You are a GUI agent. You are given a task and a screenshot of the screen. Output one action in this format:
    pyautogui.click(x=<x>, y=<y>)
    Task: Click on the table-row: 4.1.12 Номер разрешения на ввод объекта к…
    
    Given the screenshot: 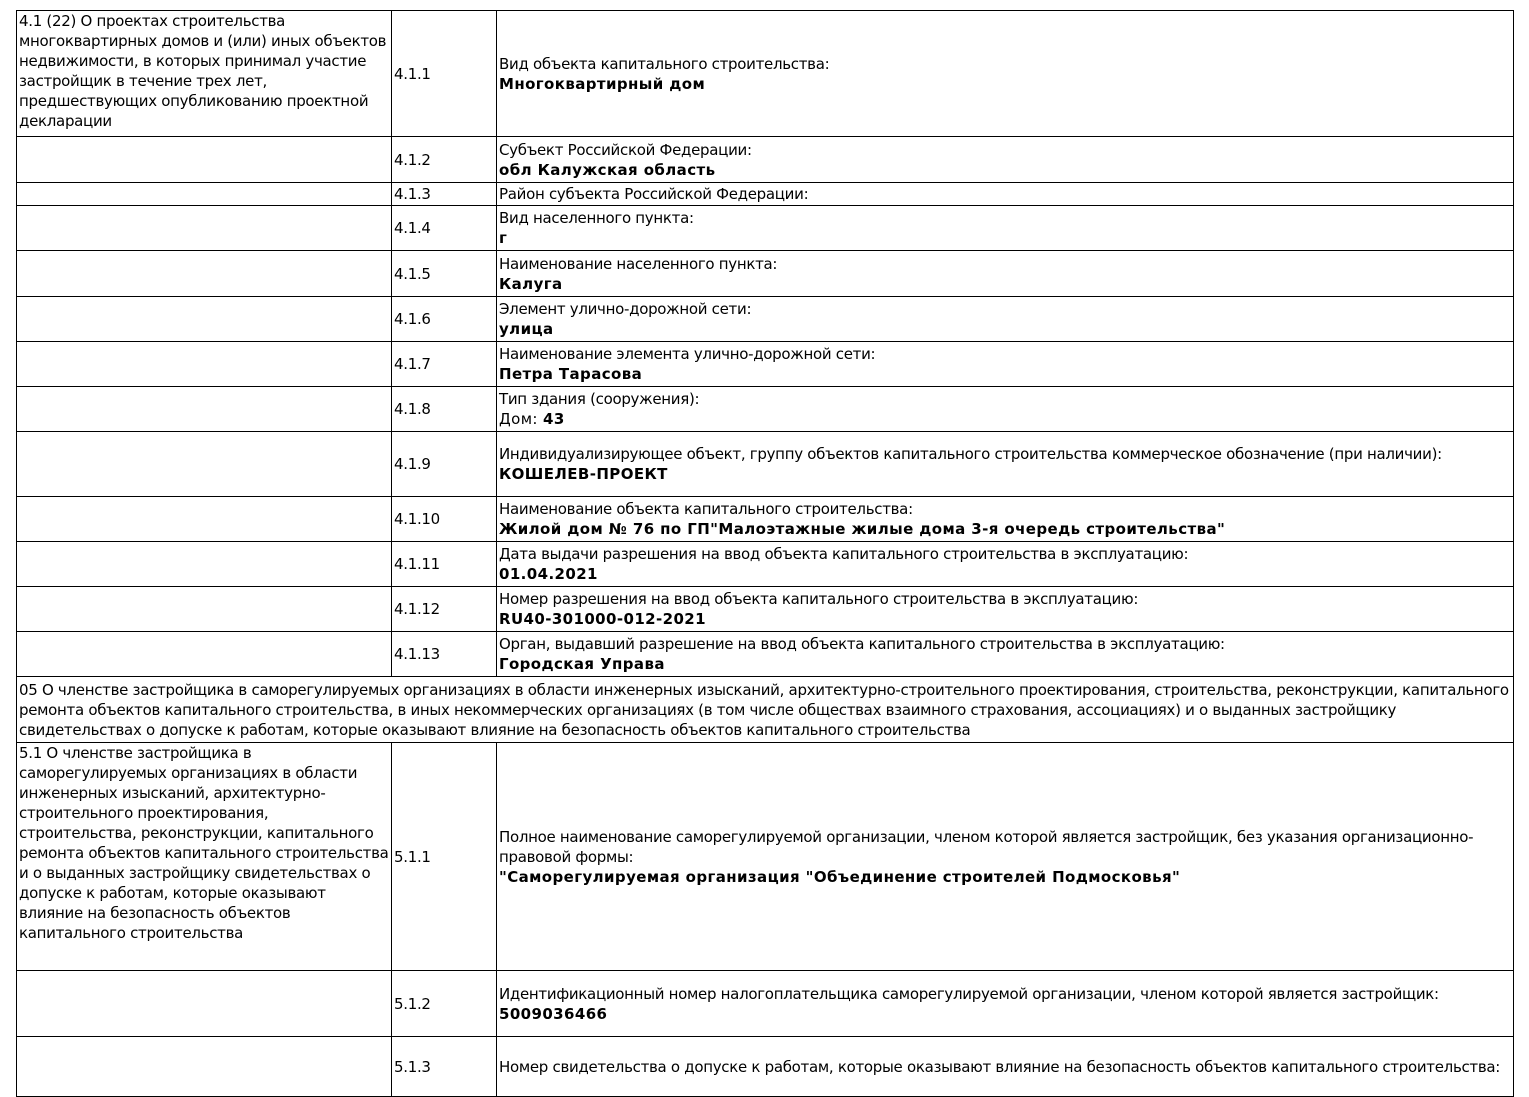 What is the action you would take?
    pyautogui.click(x=765, y=609)
    